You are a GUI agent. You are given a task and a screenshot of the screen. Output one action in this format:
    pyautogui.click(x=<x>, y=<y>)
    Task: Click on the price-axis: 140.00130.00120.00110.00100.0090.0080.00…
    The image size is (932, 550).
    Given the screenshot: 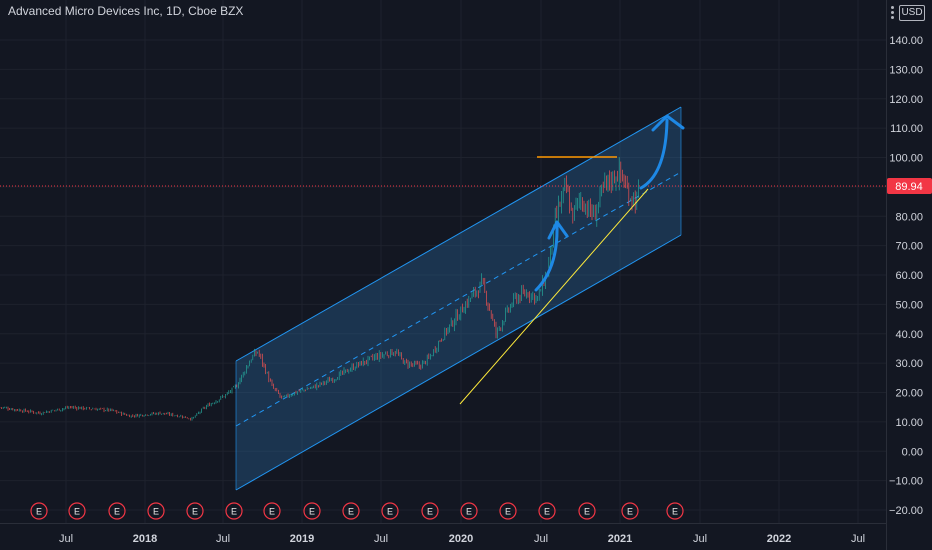 What is the action you would take?
    pyautogui.click(x=906, y=276)
    